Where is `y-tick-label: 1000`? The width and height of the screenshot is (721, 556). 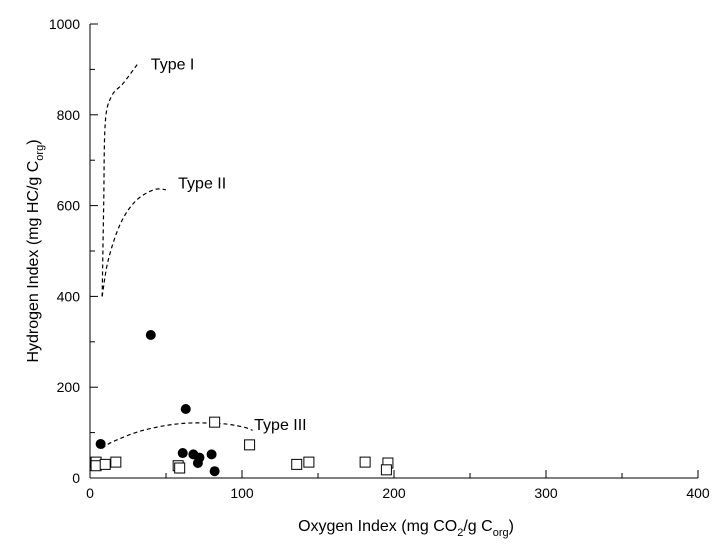
y-tick-label: 1000 is located at coordinates (64, 24).